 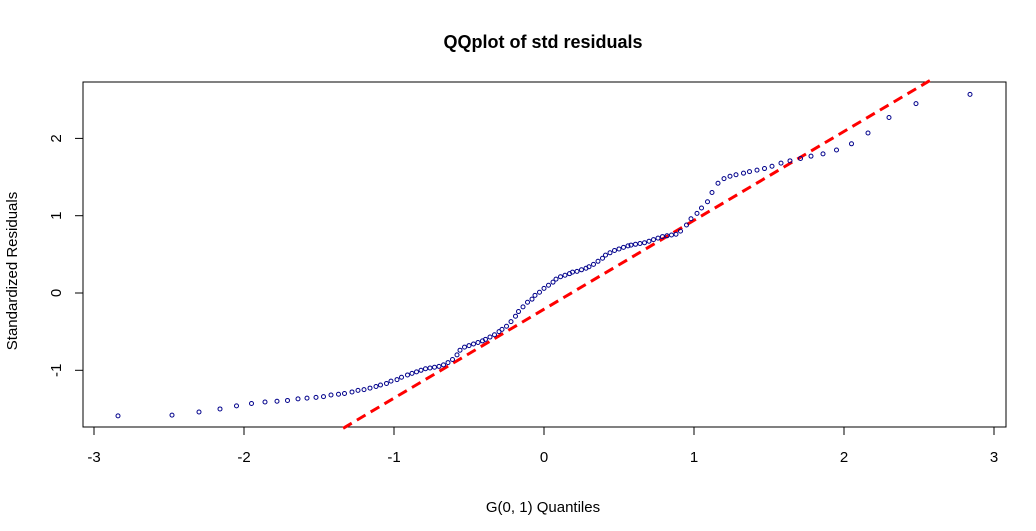 I want to click on x-axis-label: G(0, 1) Quantiles, so click(x=543, y=507).